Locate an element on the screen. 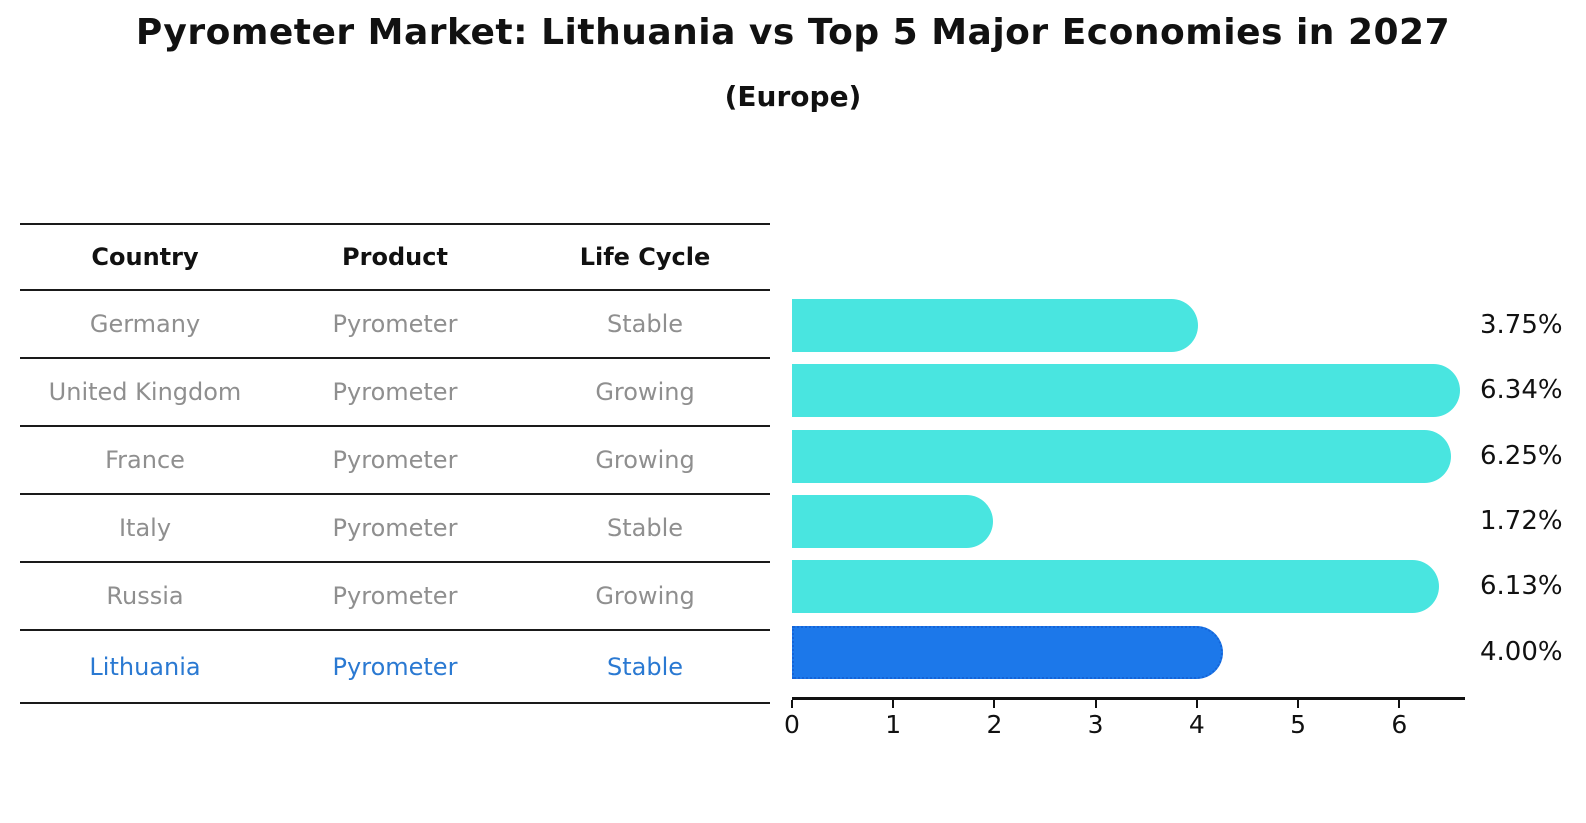 Image resolution: width=1586 pixels, height=823 pixels. table-row-united-kingdom: United Kingdom Pyrometer Growing is located at coordinates (395, 393).